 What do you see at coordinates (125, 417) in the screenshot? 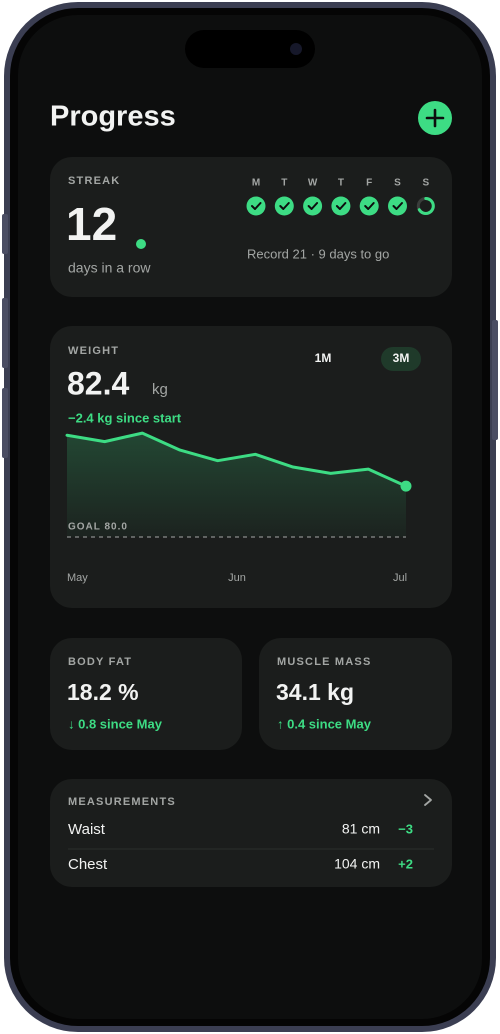
I see `weight-change: −2.4 kg since start` at bounding box center [125, 417].